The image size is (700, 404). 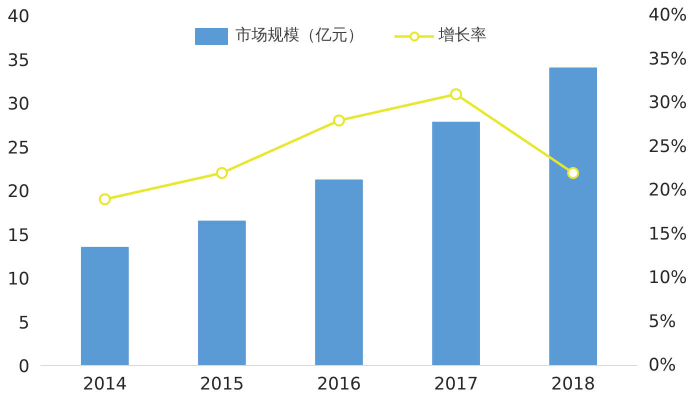 I want to click on y2-tick-label: 20%, so click(x=668, y=190).